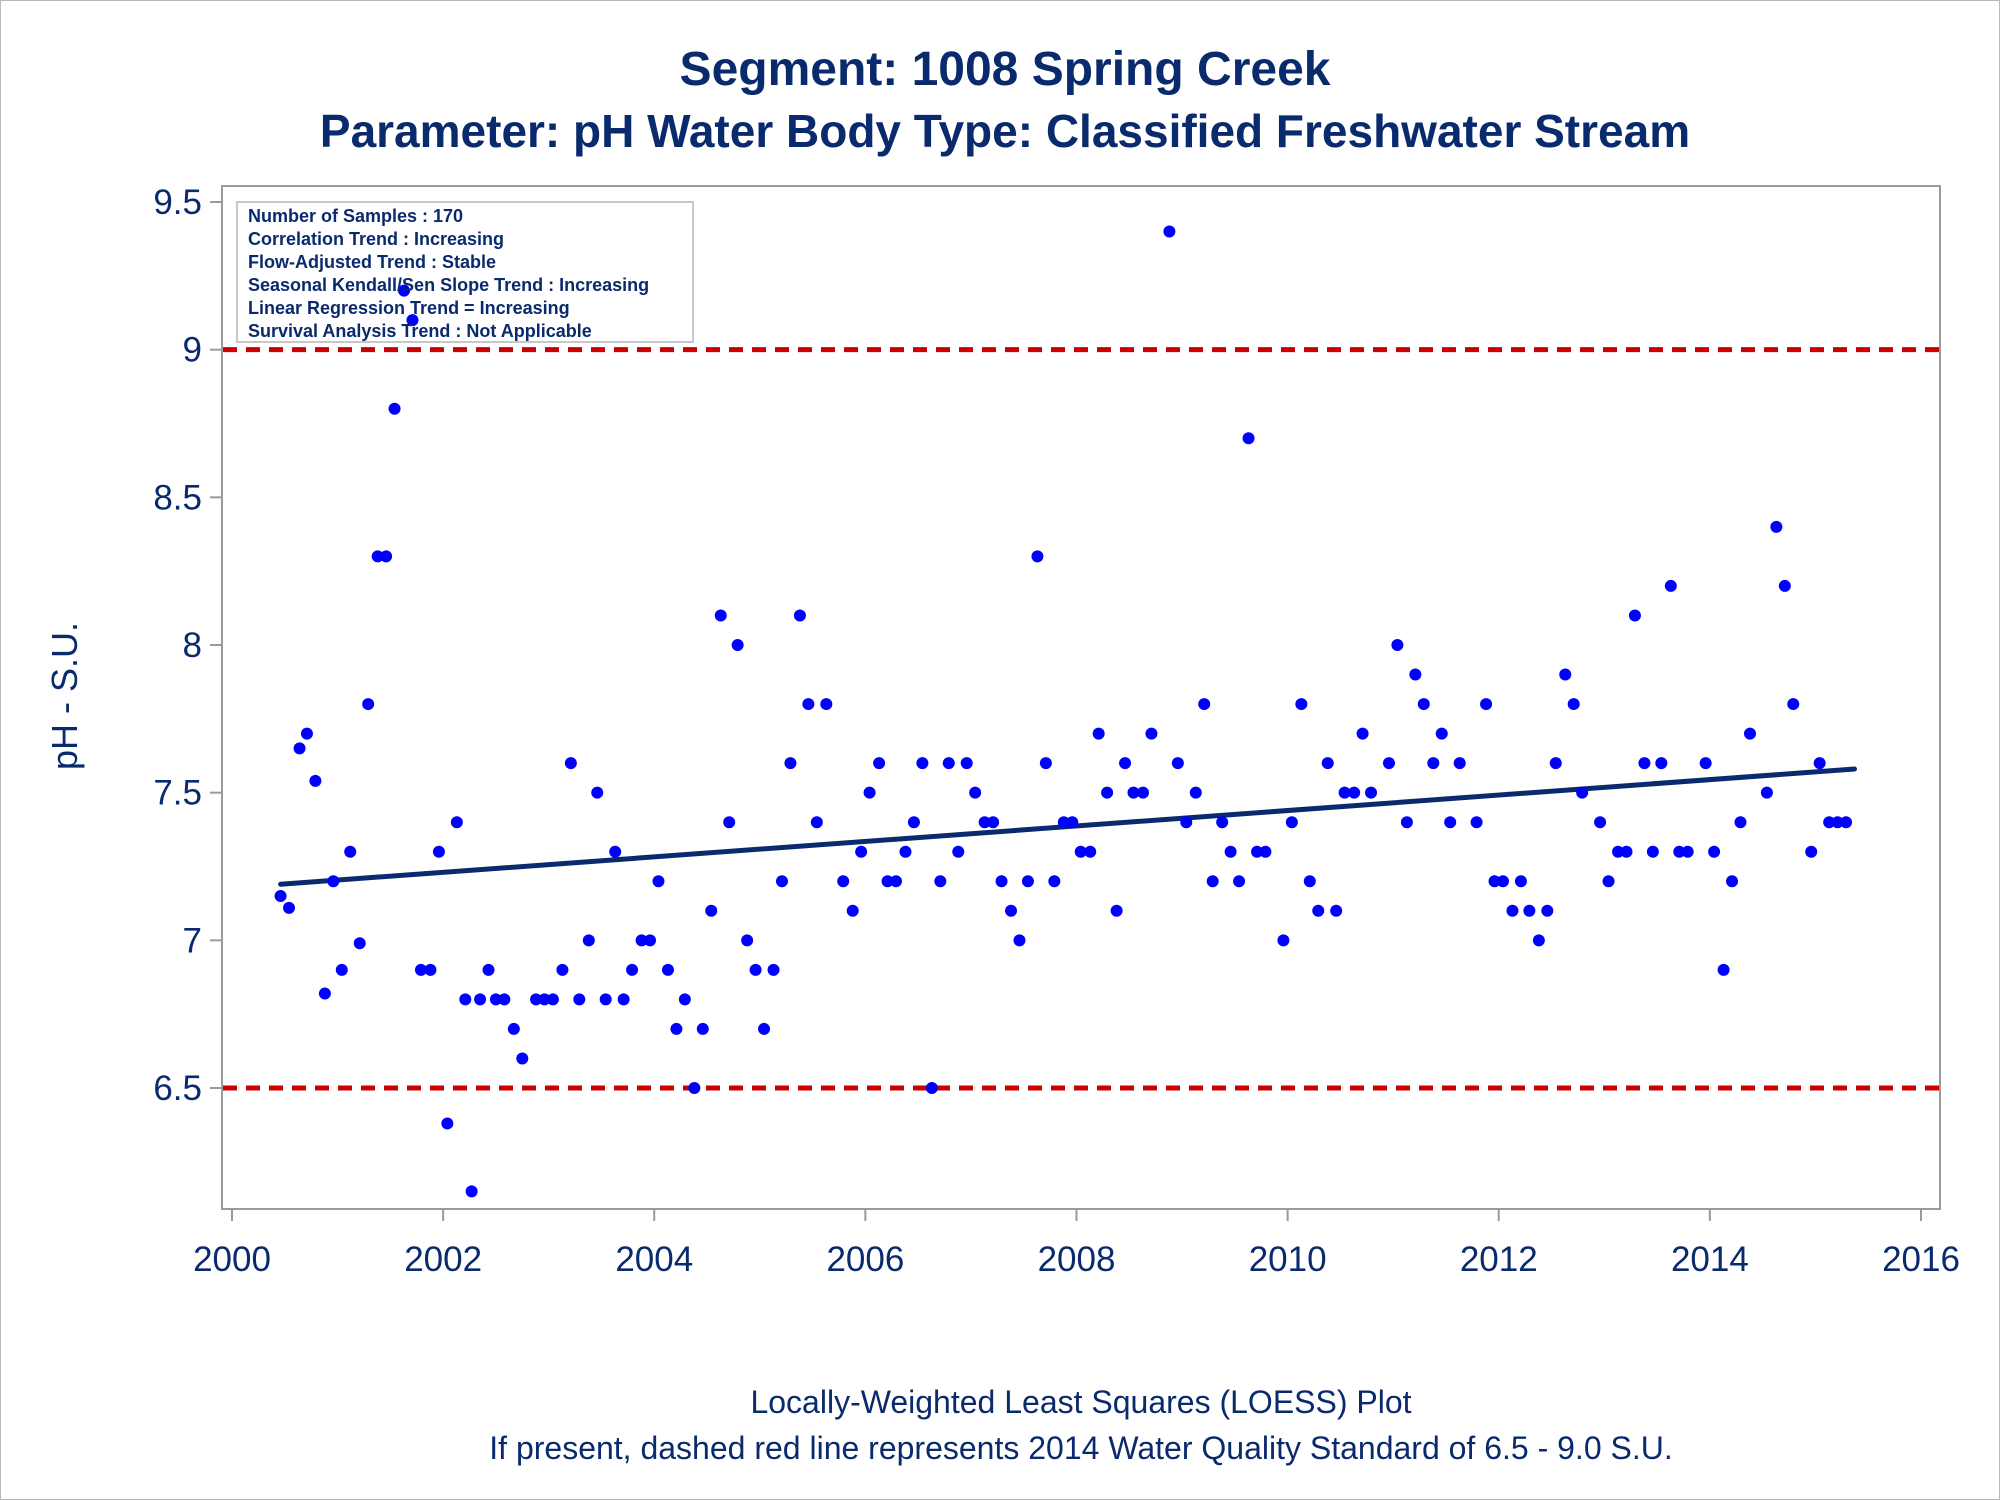  What do you see at coordinates (192, 645) in the screenshot?
I see `y-tick-label: 8` at bounding box center [192, 645].